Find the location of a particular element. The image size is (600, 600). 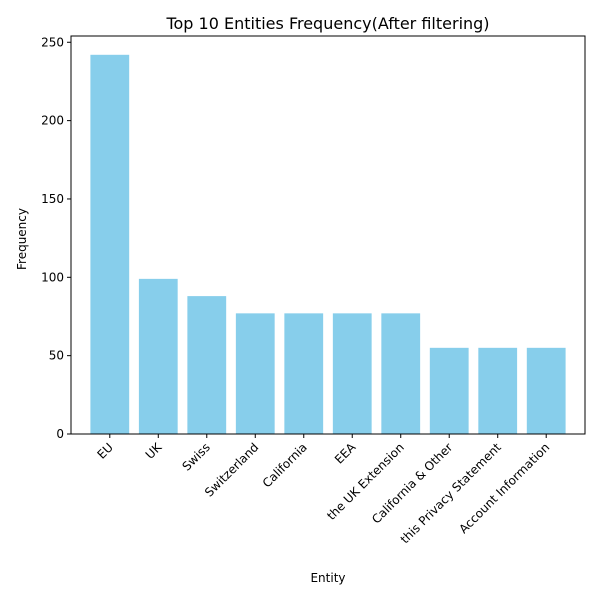

x-tick-label-9: Account Information is located at coordinates (504, 488).